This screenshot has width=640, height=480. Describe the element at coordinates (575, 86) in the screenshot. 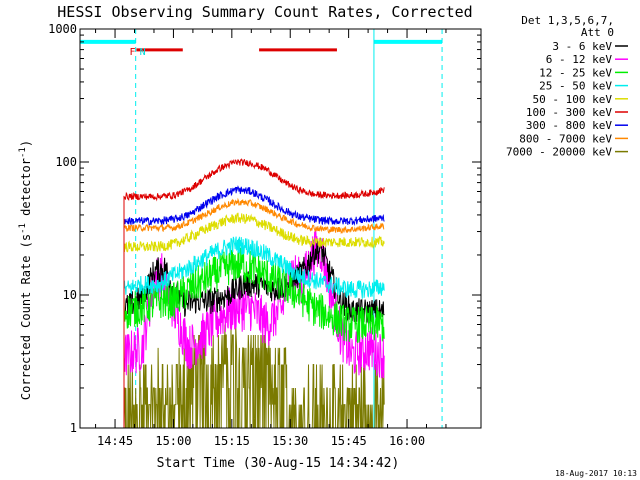

I see `legend-label-3: 25 - 50 keV` at that location.